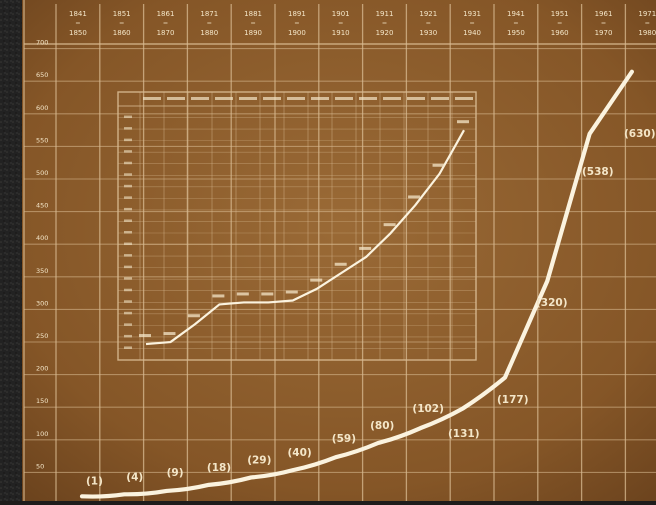 The height and width of the screenshot is (505, 656). Describe the element at coordinates (428, 409) in the screenshot. I see `data-label: (102)` at that location.